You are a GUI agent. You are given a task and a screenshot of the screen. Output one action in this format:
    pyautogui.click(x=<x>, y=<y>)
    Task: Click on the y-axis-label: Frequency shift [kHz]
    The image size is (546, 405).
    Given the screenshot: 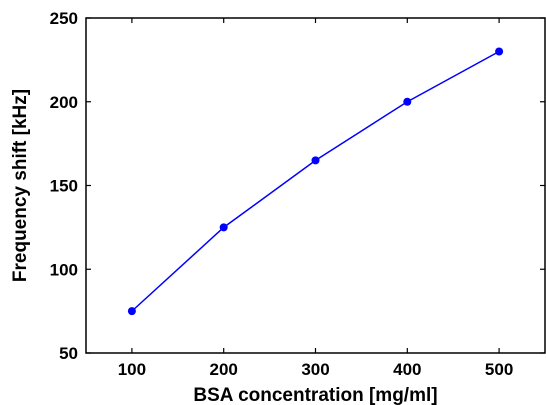 What is the action you would take?
    pyautogui.click(x=20, y=185)
    